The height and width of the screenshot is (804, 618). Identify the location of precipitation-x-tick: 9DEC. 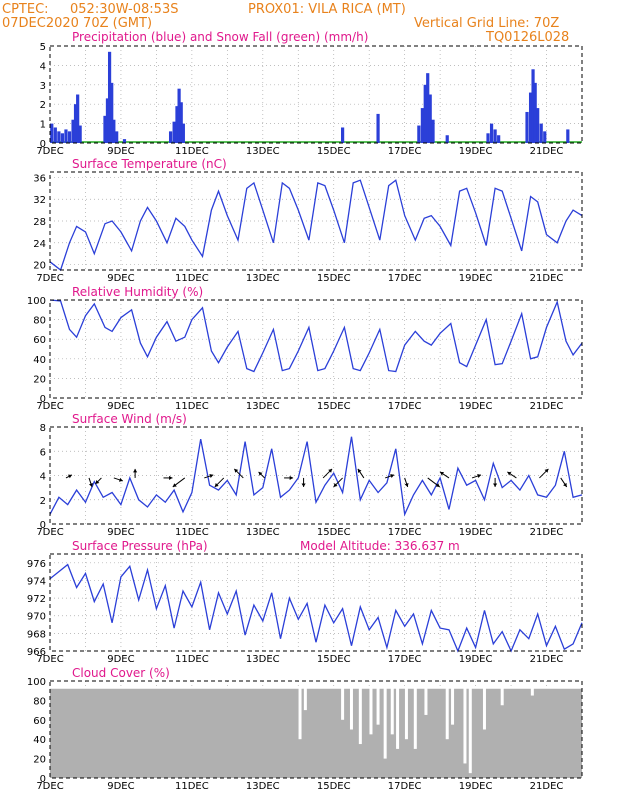
(120, 151).